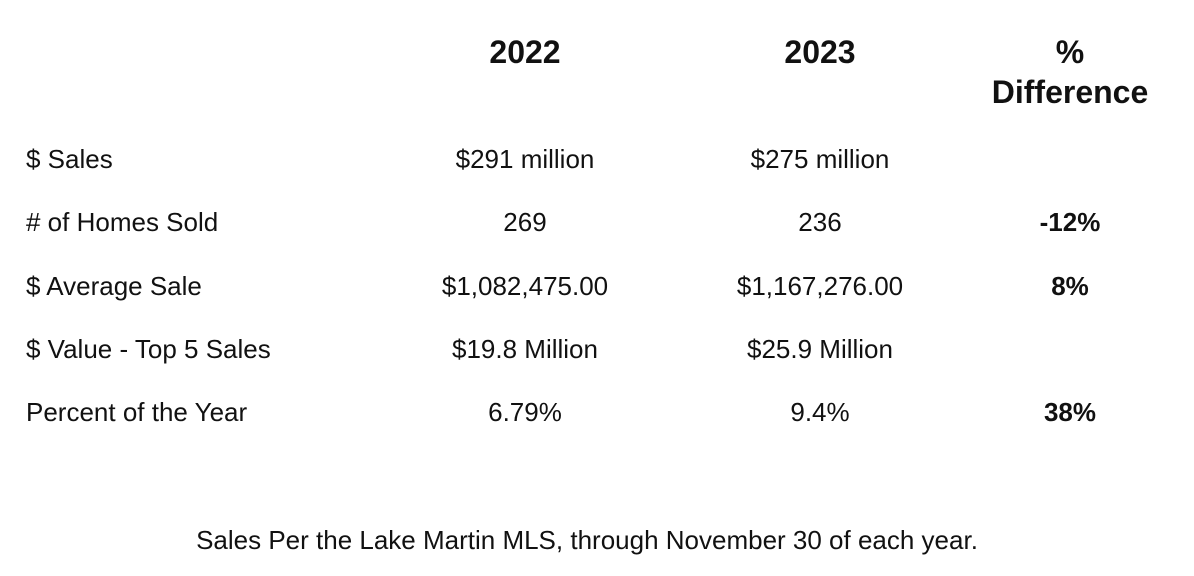 Image resolution: width=1194 pixels, height=576 pixels. What do you see at coordinates (1070, 286) in the screenshot?
I see `value-percent-difference: 8%` at bounding box center [1070, 286].